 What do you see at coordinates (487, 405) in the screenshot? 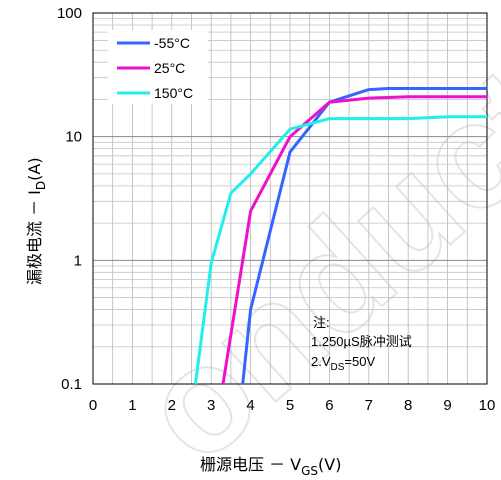
I see `x-tick-label: 10` at bounding box center [487, 405].